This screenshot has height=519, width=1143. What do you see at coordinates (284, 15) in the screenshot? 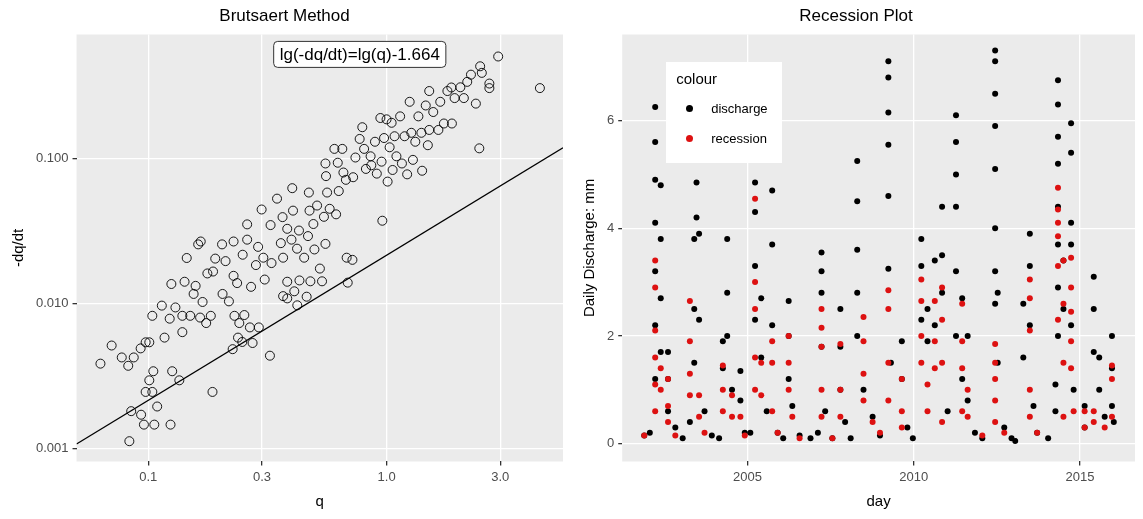
I see `chart-title: Brutsaert Method` at bounding box center [284, 15].